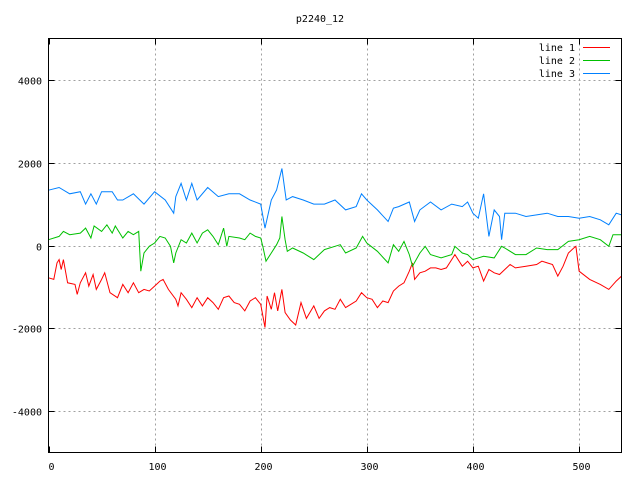  What do you see at coordinates (581, 467) in the screenshot?
I see `x-tick-label: 500` at bounding box center [581, 467].